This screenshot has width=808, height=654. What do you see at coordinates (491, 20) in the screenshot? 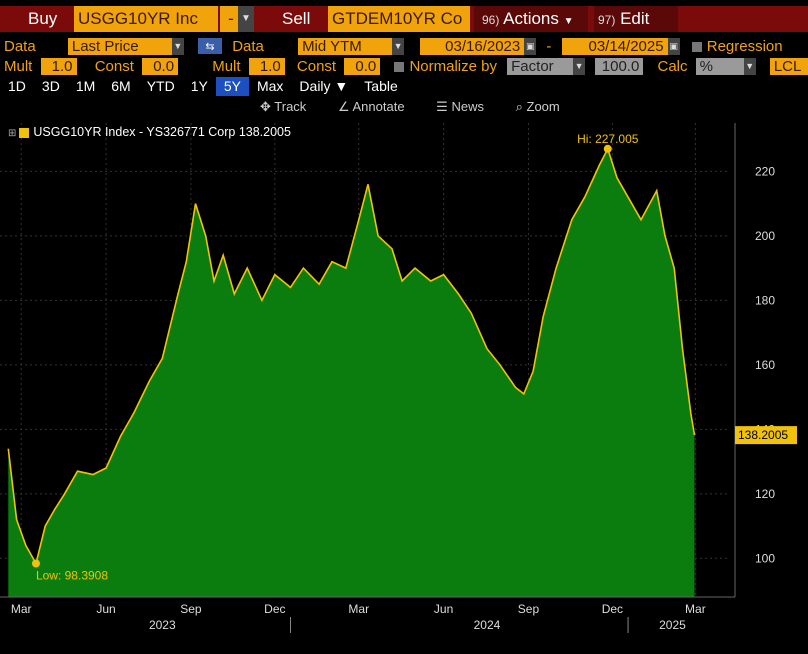
I see `actions-number: 96)` at bounding box center [491, 20].